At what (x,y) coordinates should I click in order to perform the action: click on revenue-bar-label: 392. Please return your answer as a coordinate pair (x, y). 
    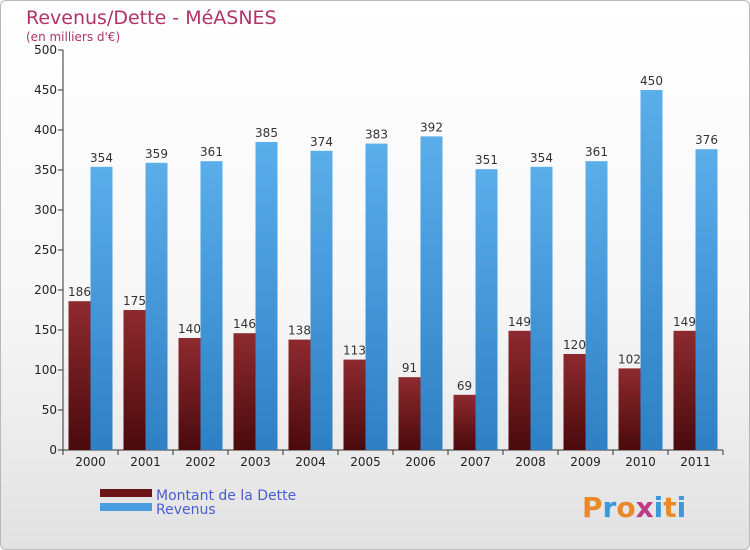
    Looking at the image, I should click on (431, 127).